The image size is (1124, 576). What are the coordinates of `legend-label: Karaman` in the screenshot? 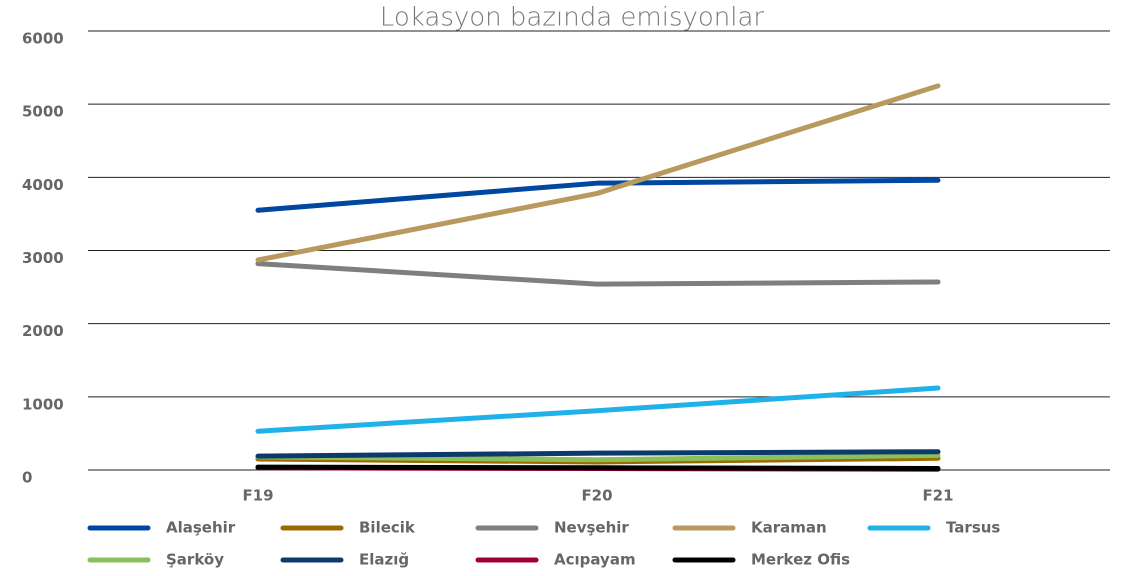 It's located at (789, 528).